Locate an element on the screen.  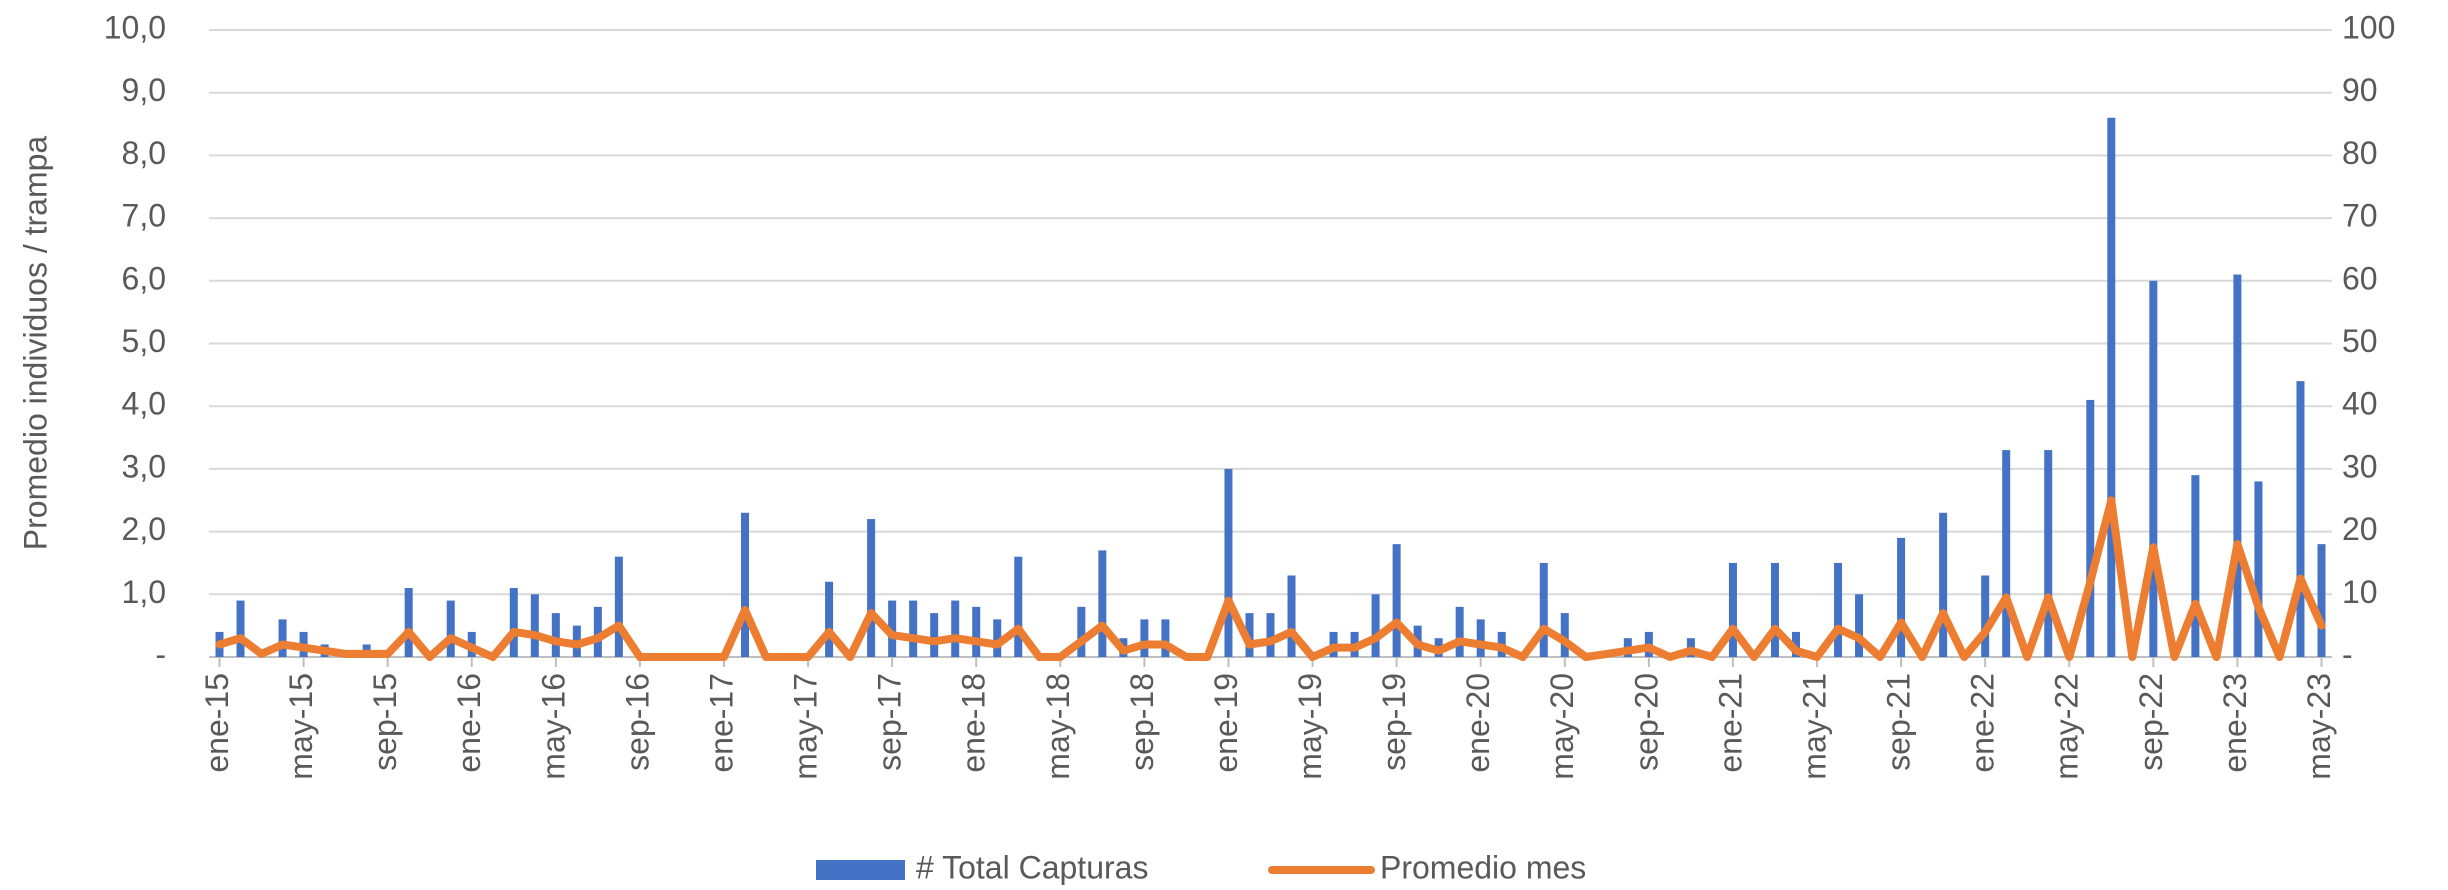
x-tick-label: sep-16 is located at coordinates (637, 722).